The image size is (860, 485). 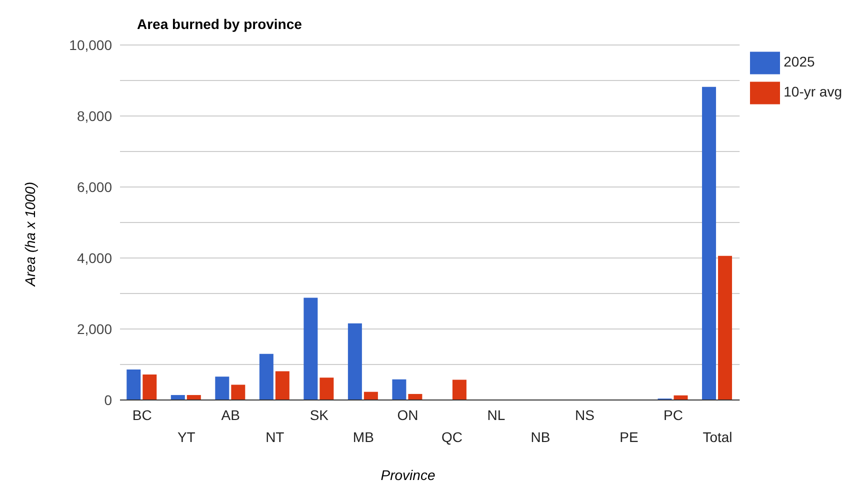 What do you see at coordinates (320, 415) in the screenshot?
I see `x-tick-label: SK` at bounding box center [320, 415].